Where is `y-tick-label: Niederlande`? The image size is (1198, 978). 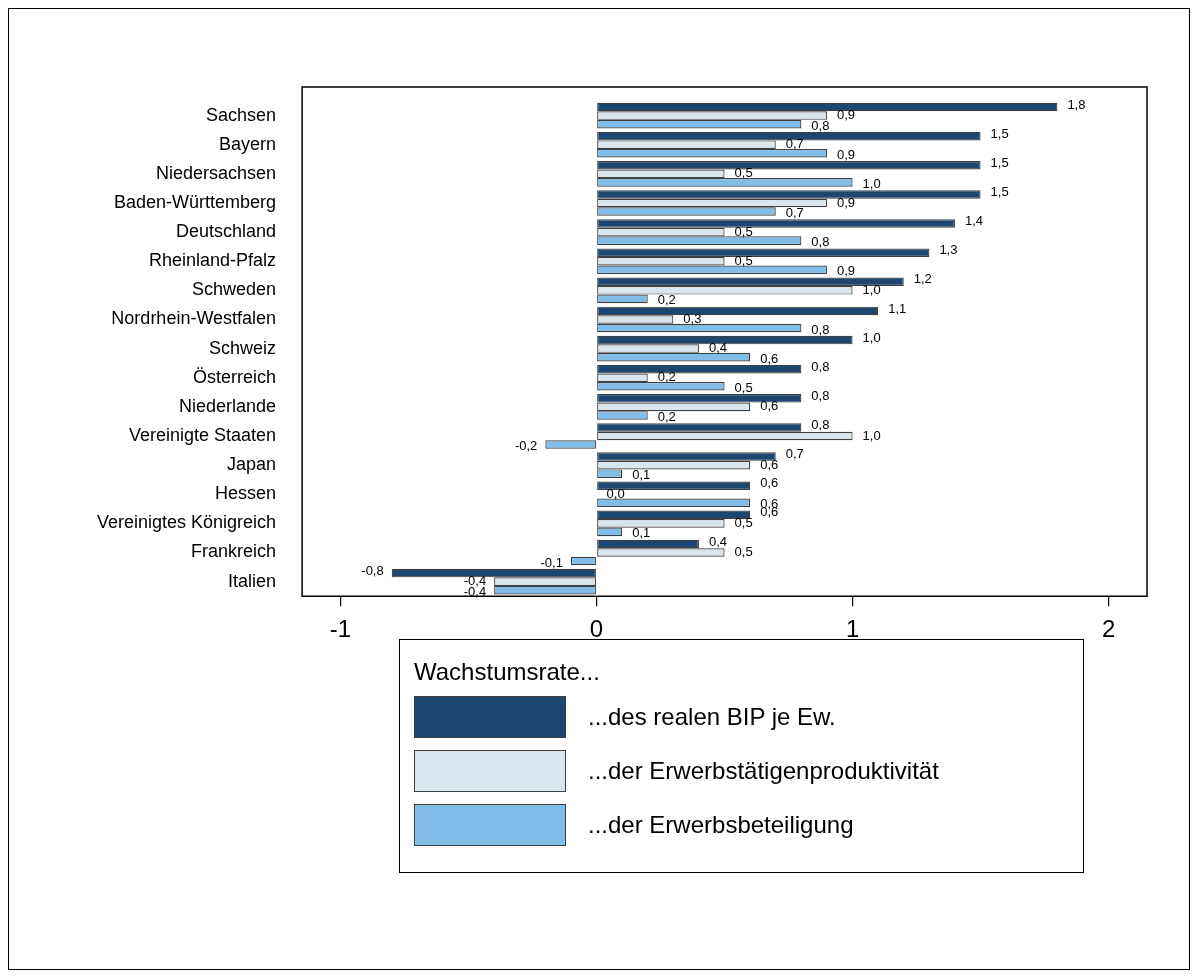
y-tick-label: Niederlande is located at coordinates (228, 405).